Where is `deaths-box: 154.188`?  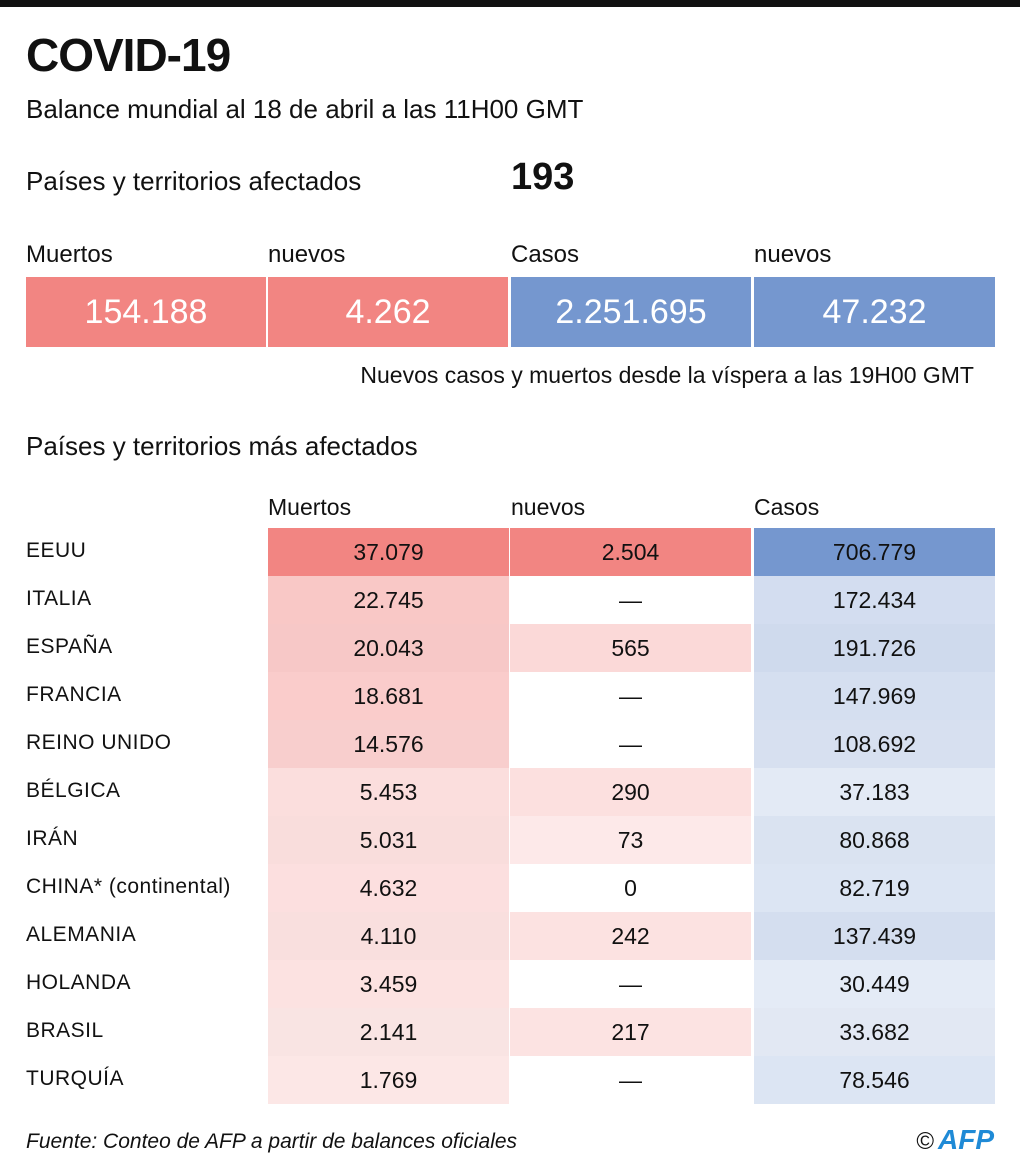
deaths-box: 154.188 is located at coordinates (146, 312).